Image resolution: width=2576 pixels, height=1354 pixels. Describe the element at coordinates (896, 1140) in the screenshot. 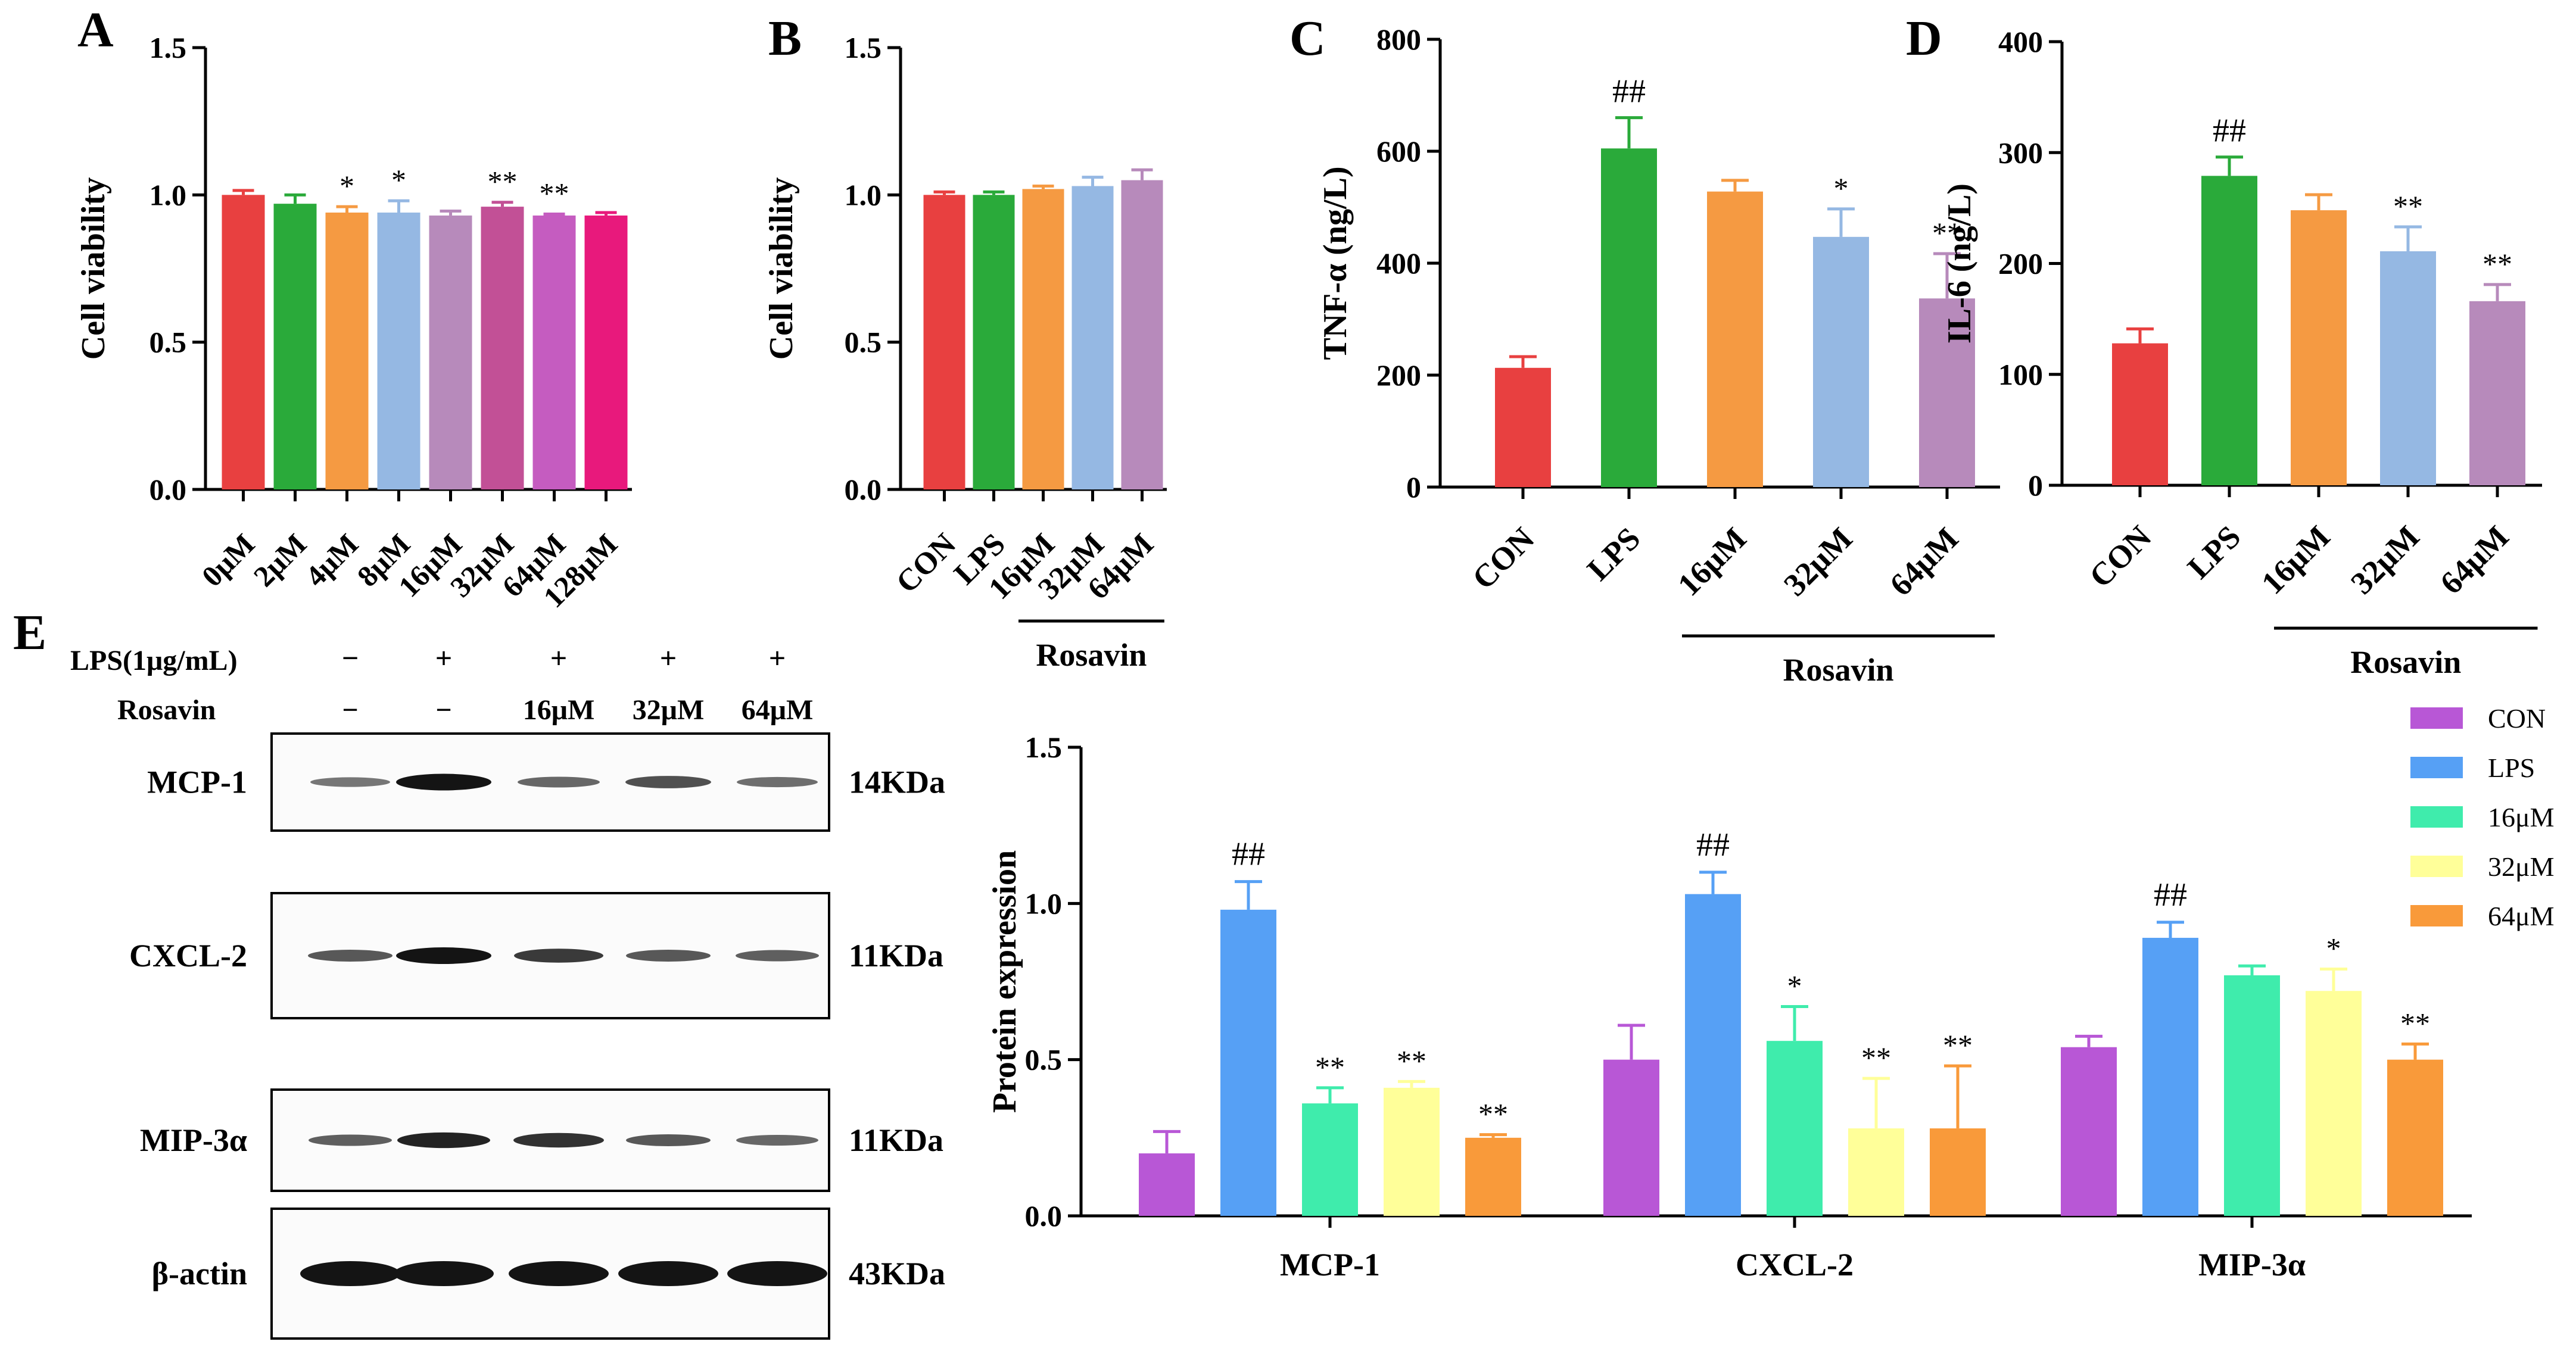

I see `blot-size-label-2: 11KDa` at that location.